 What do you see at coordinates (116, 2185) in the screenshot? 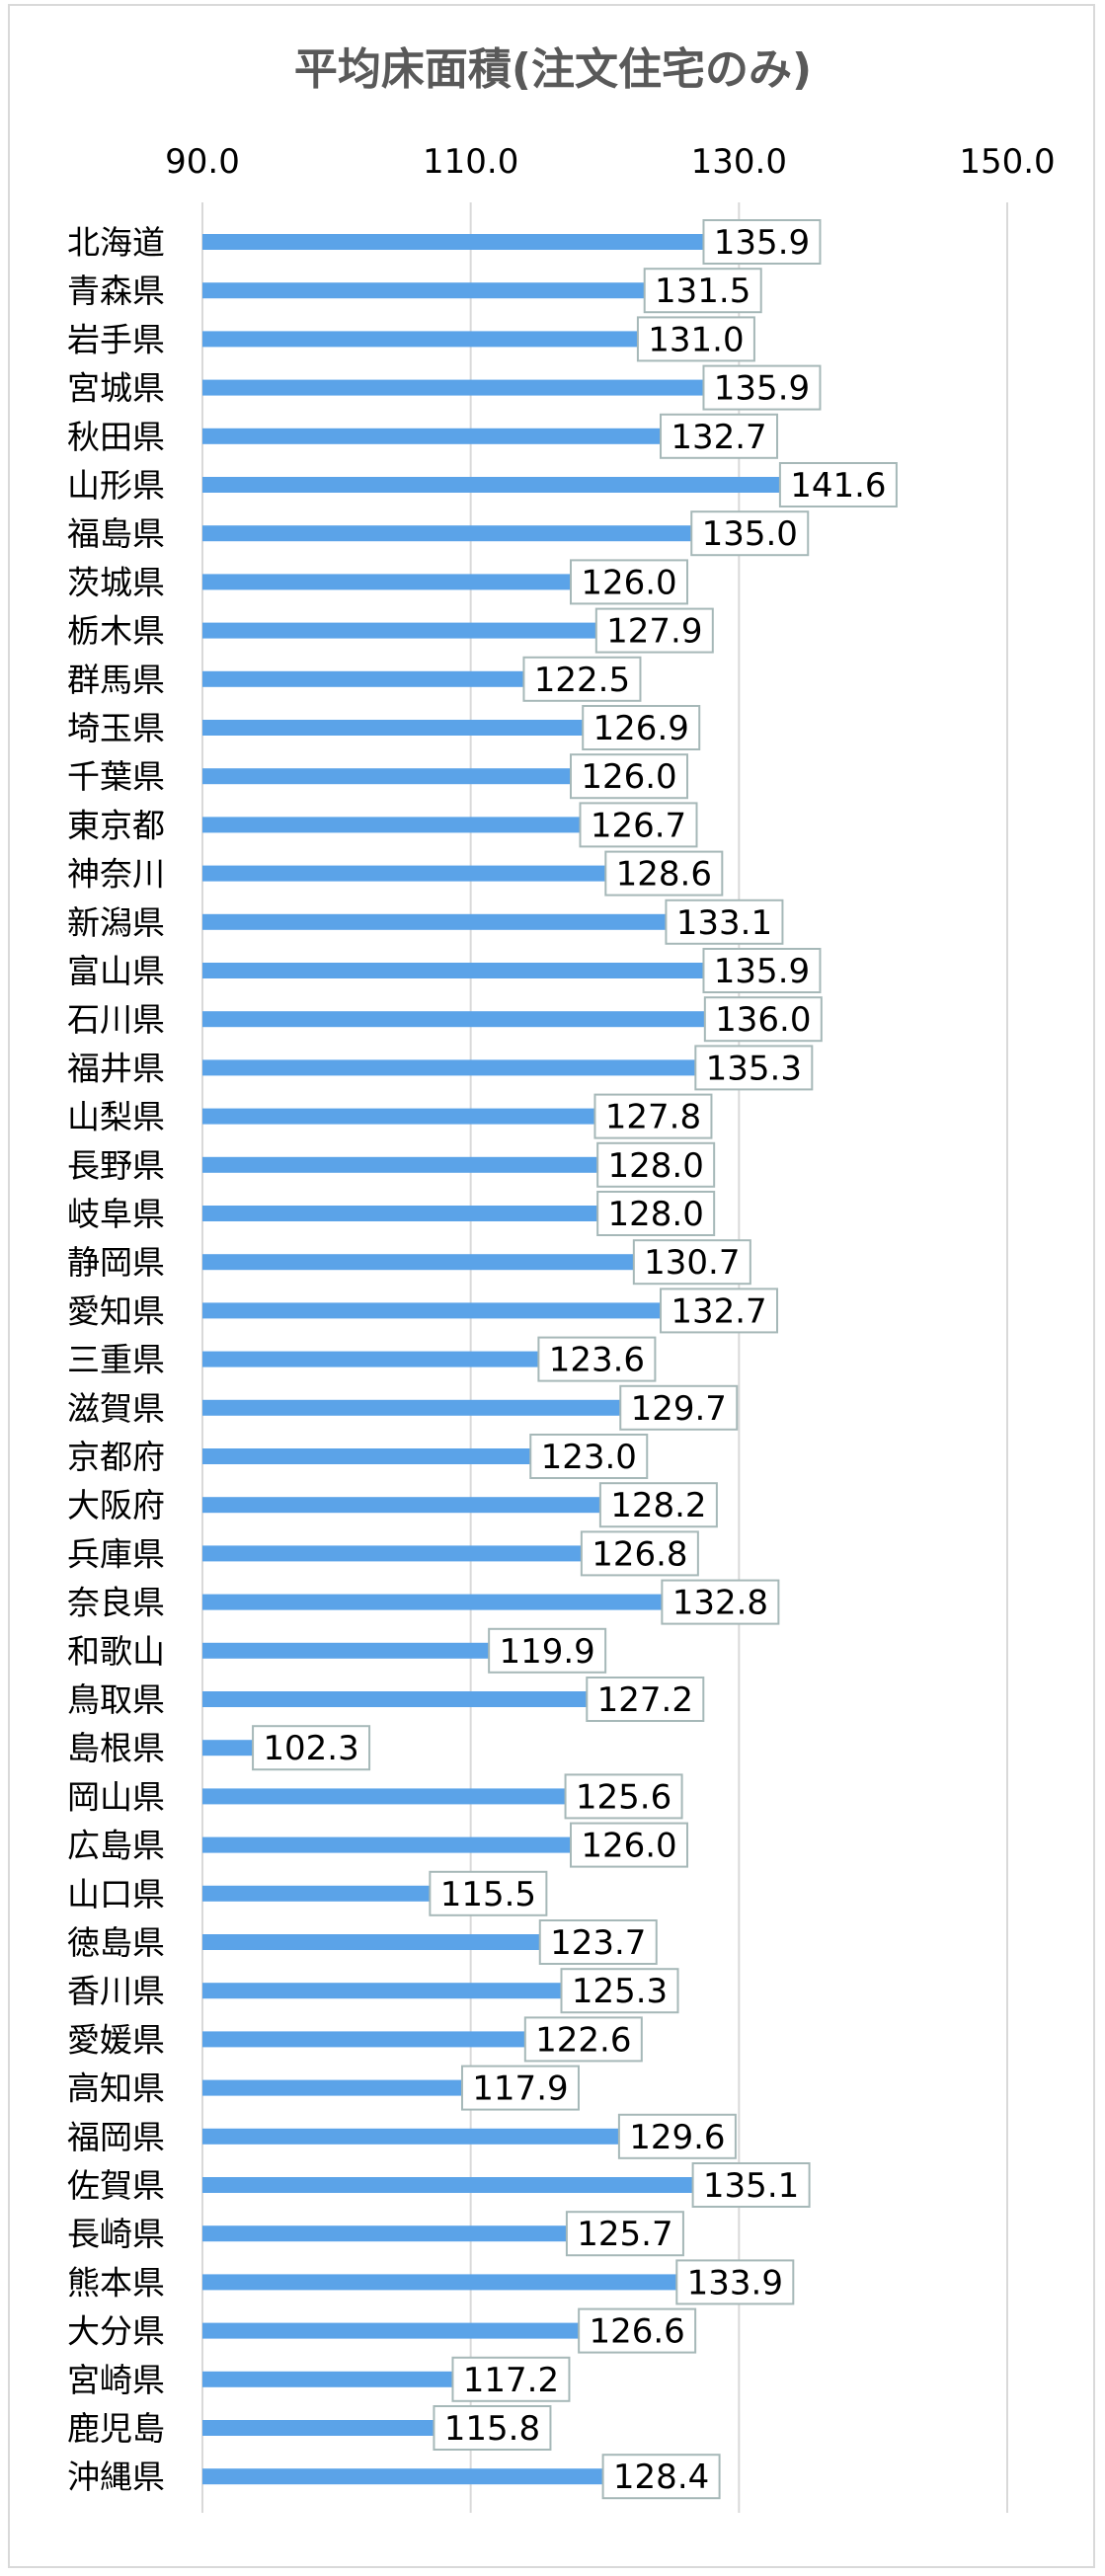
I see `category-label: 佐賀県` at bounding box center [116, 2185].